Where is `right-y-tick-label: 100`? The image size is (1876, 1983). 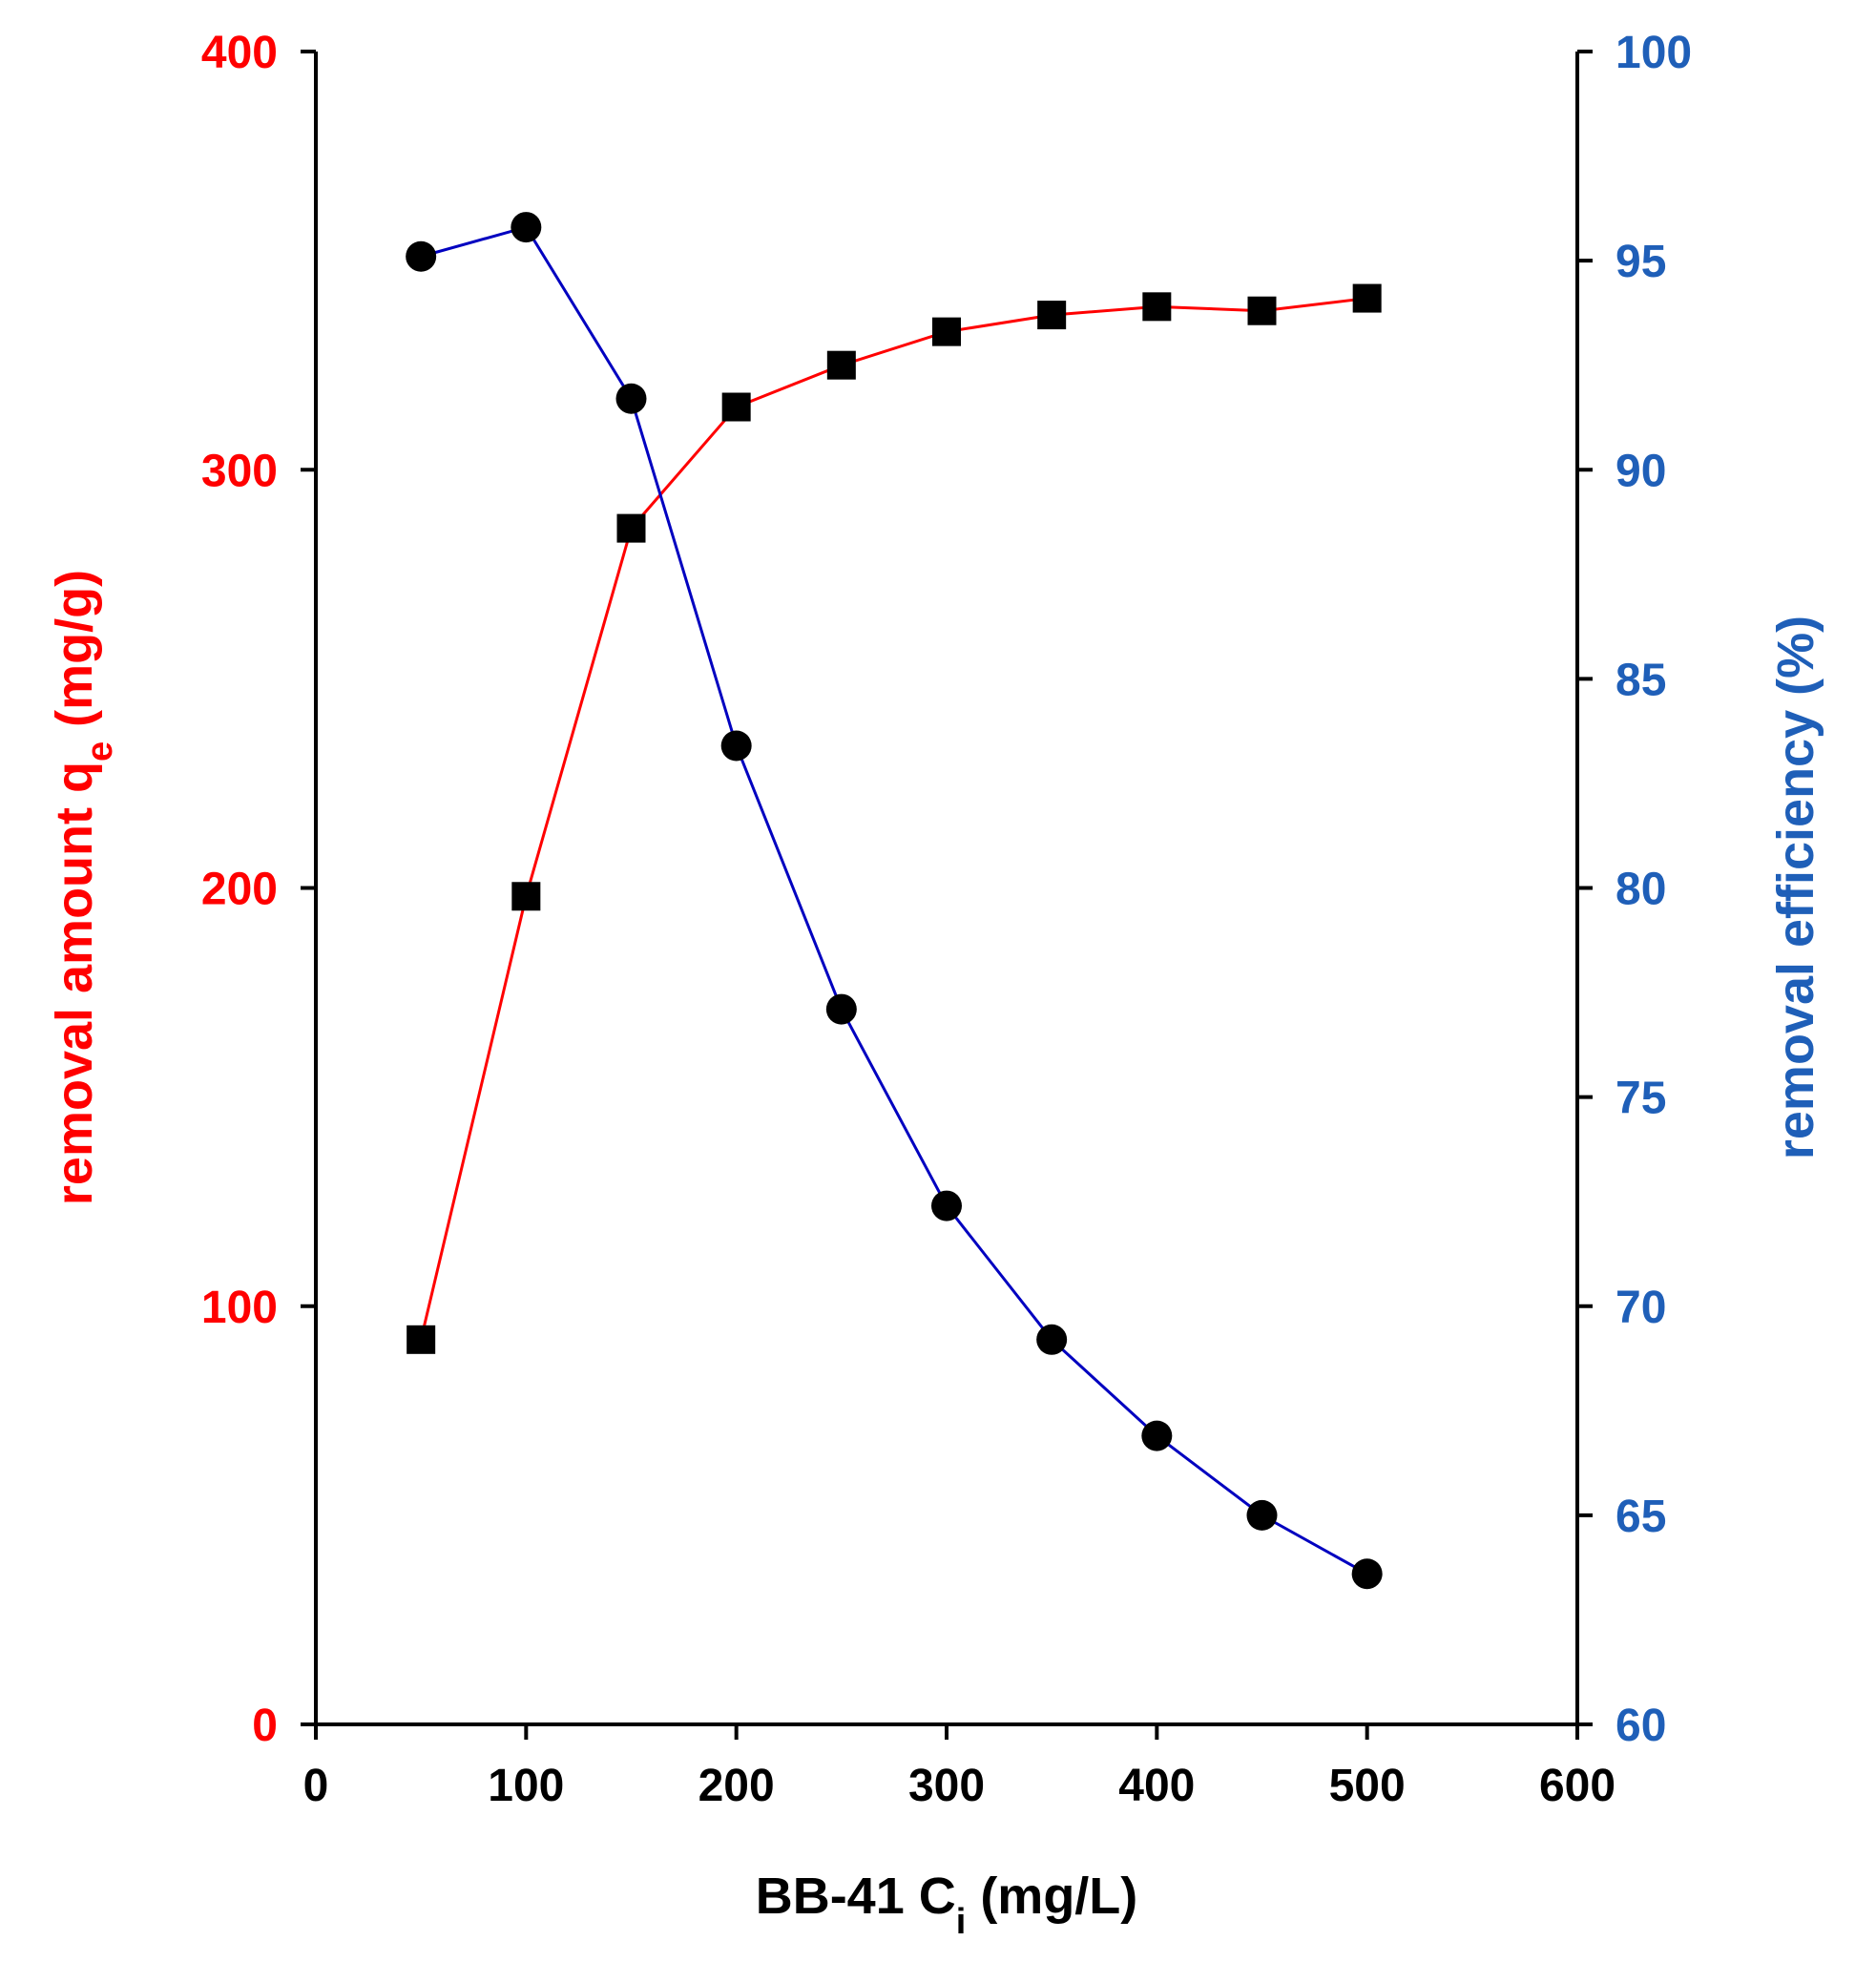 right-y-tick-label: 100 is located at coordinates (1653, 53).